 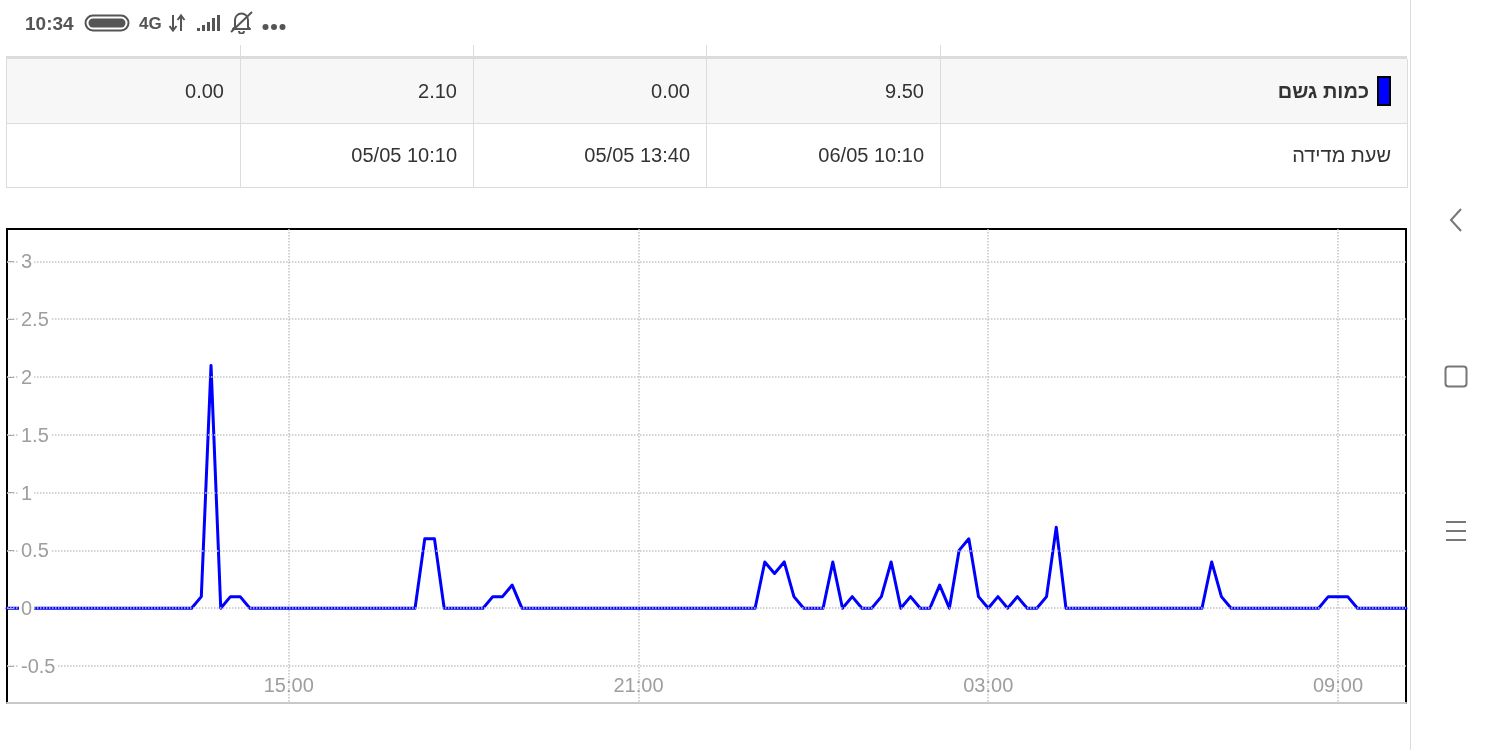 What do you see at coordinates (1323, 90) in the screenshot?
I see `text: כמות גשם` at bounding box center [1323, 90].